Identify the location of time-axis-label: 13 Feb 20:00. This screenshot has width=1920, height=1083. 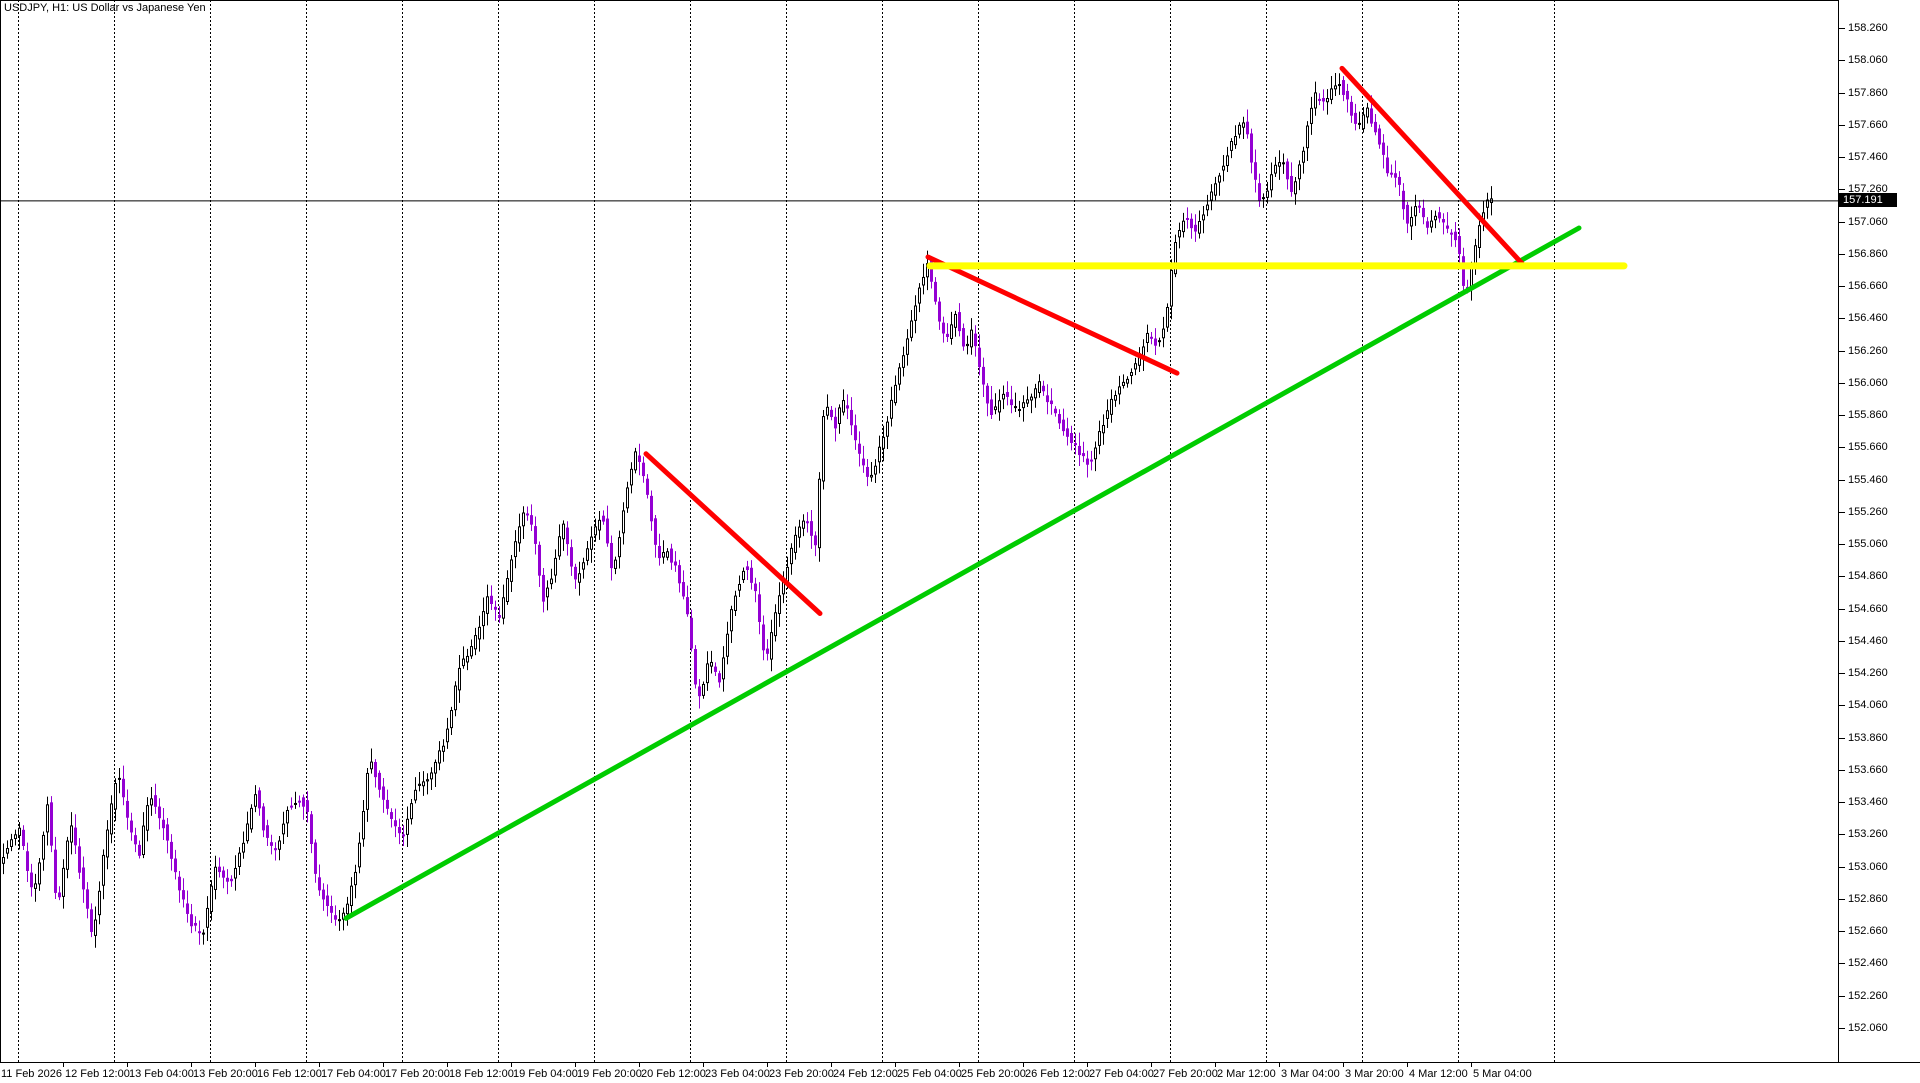
(225, 1074).